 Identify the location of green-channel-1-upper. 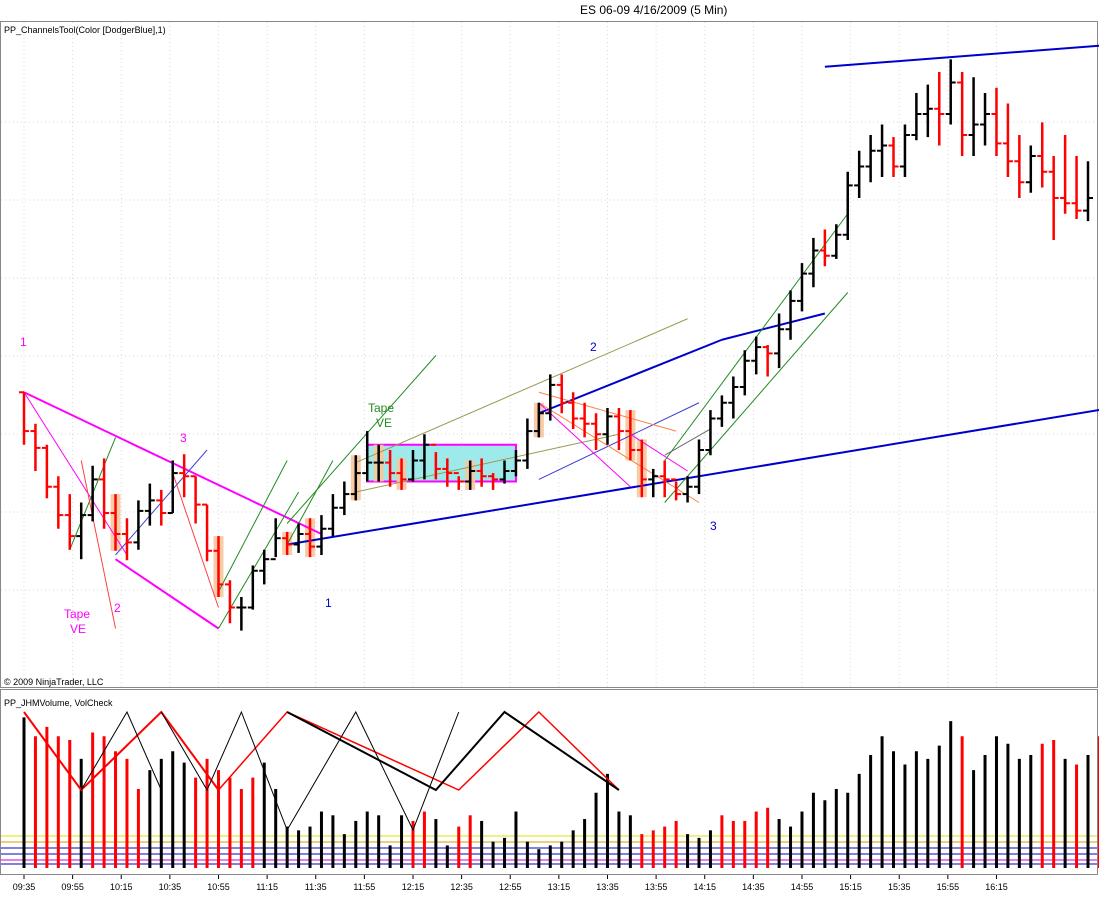
(253, 526).